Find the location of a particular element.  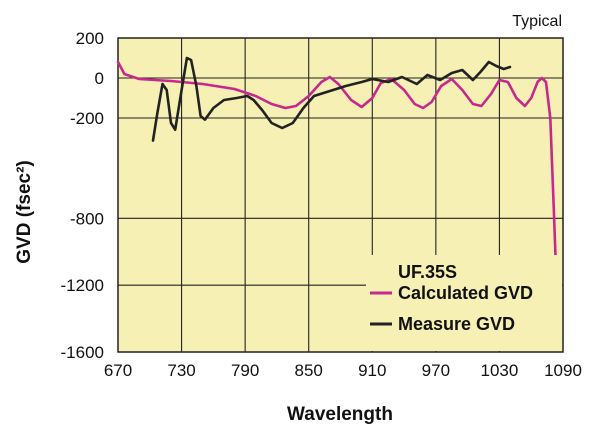

x-tick-label: 970 is located at coordinates (436, 370).